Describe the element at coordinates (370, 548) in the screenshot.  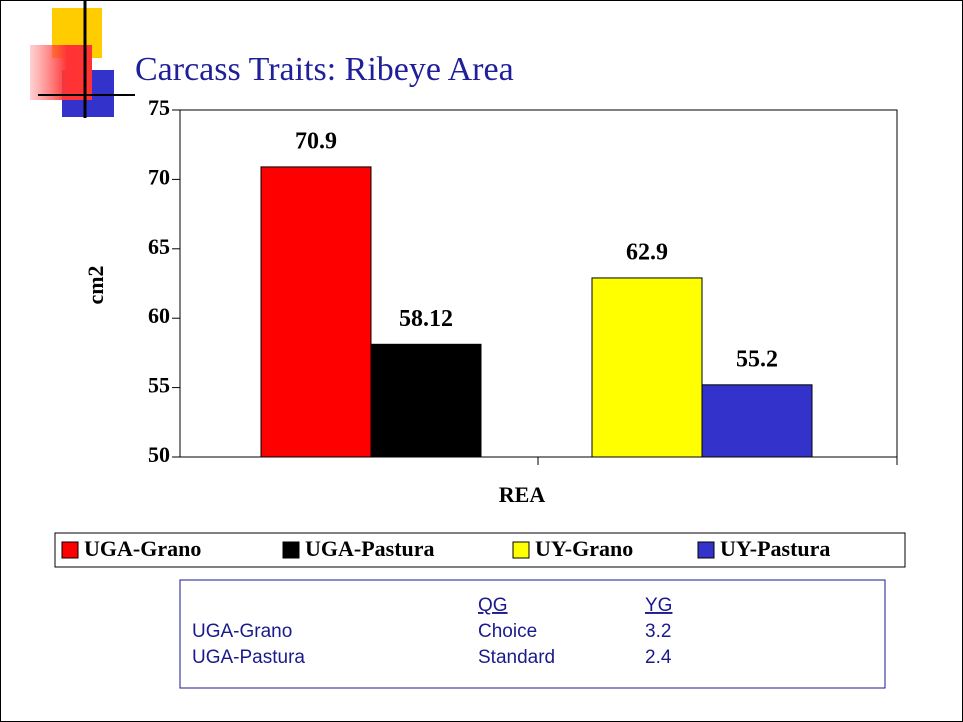
I see `legend-label: UGA-Pastura` at that location.